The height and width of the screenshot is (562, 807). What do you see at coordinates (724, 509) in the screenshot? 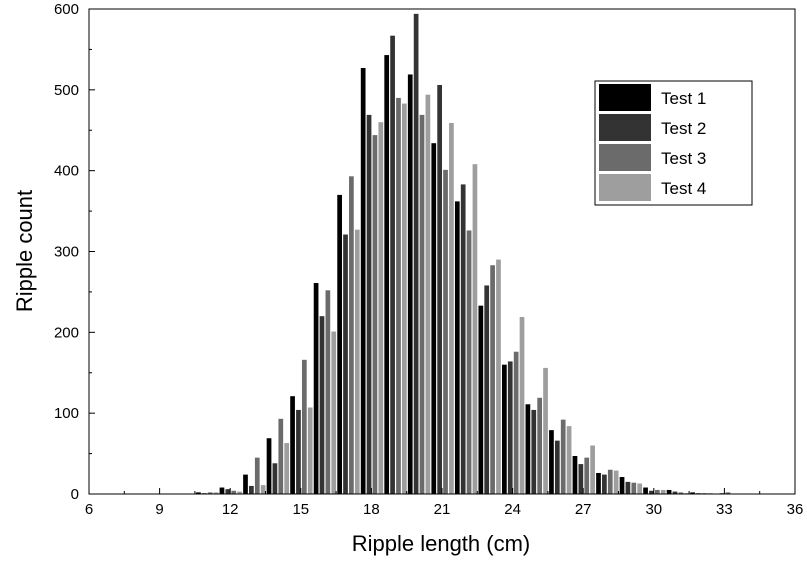
I see `x-tick-label: 33` at bounding box center [724, 509].